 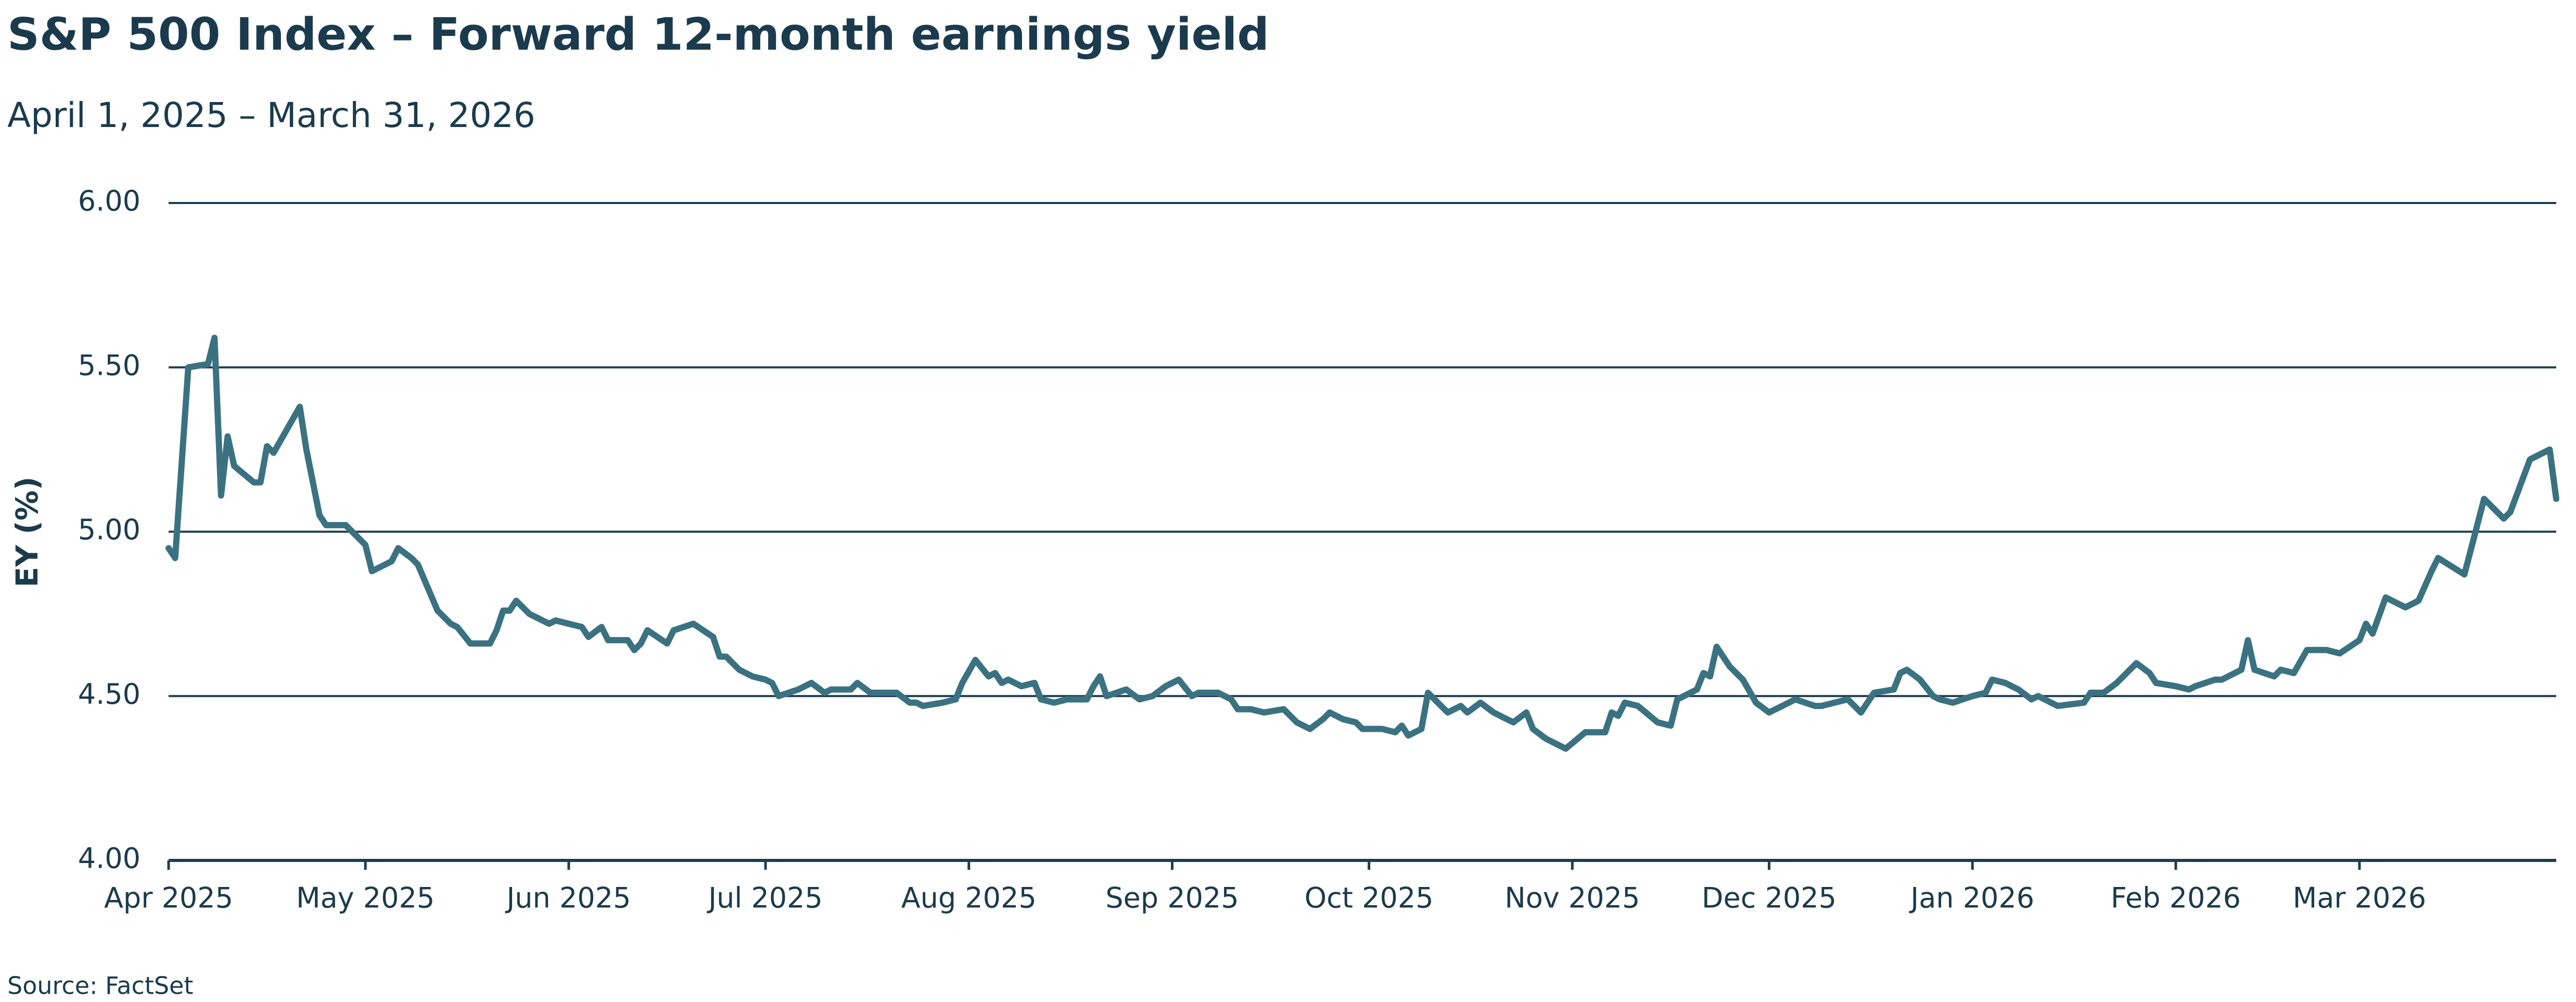 I want to click on x-tick-label: Dec 2025, so click(x=1769, y=898).